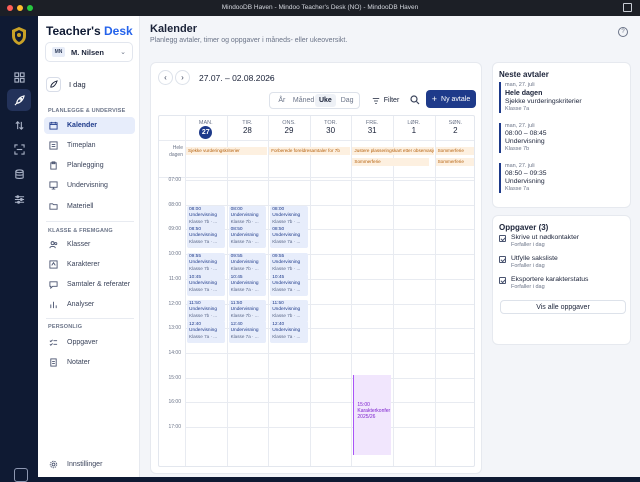  Describe the element at coordinates (563, 307) in the screenshot. I see `view-all-tasks-button: Vis alle oppgaver` at that location.